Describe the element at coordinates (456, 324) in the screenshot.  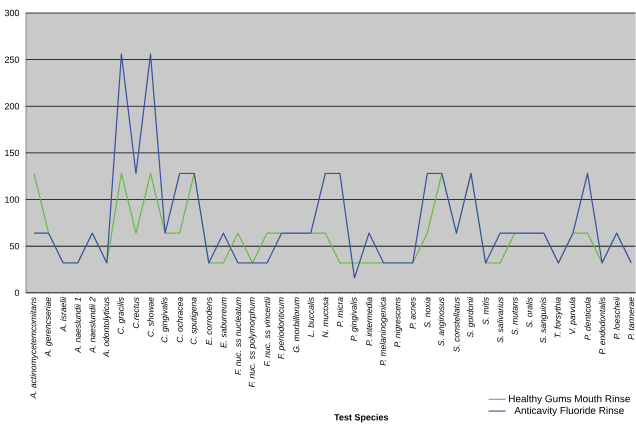
I see `x-tick-label: S. constellatus` at that location.